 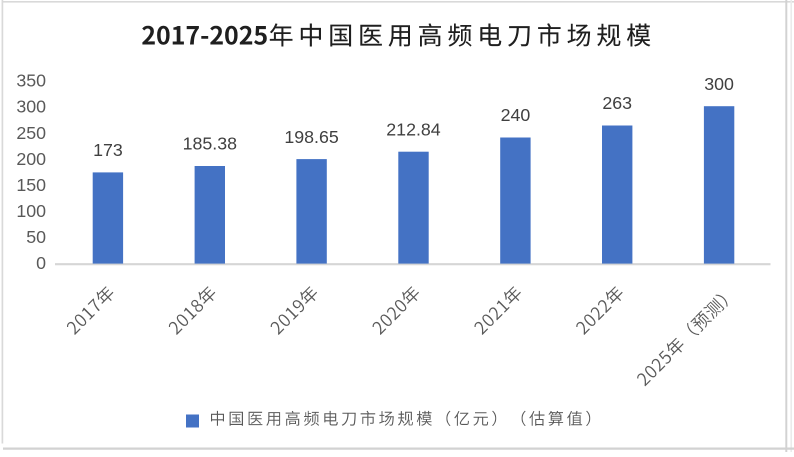 I want to click on svg-text: 50, so click(x=36, y=237).